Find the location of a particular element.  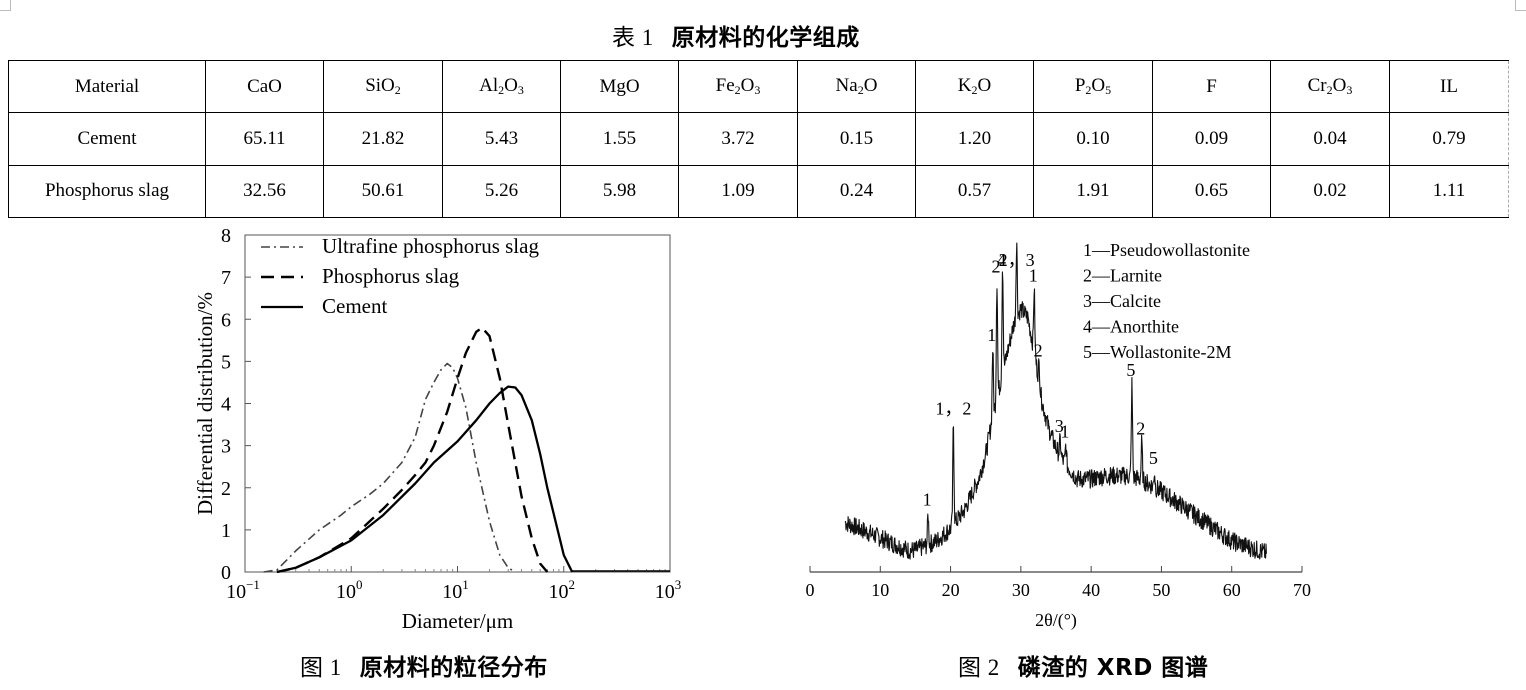

table-caption-number: 表 1 is located at coordinates (633, 37).